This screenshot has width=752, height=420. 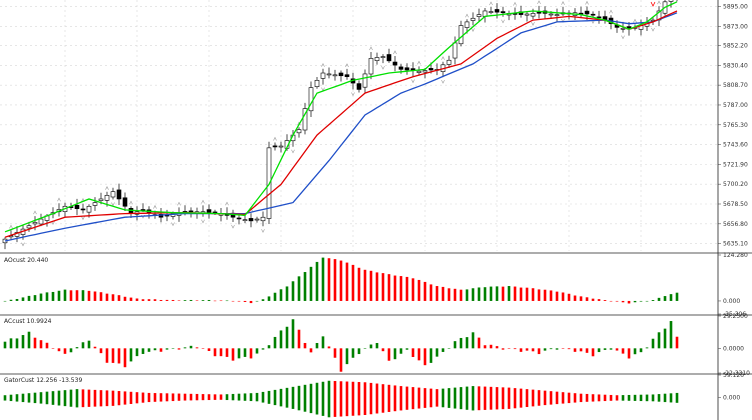 What do you see at coordinates (341, 399) in the screenshot?
I see `histogram` at bounding box center [341, 399].